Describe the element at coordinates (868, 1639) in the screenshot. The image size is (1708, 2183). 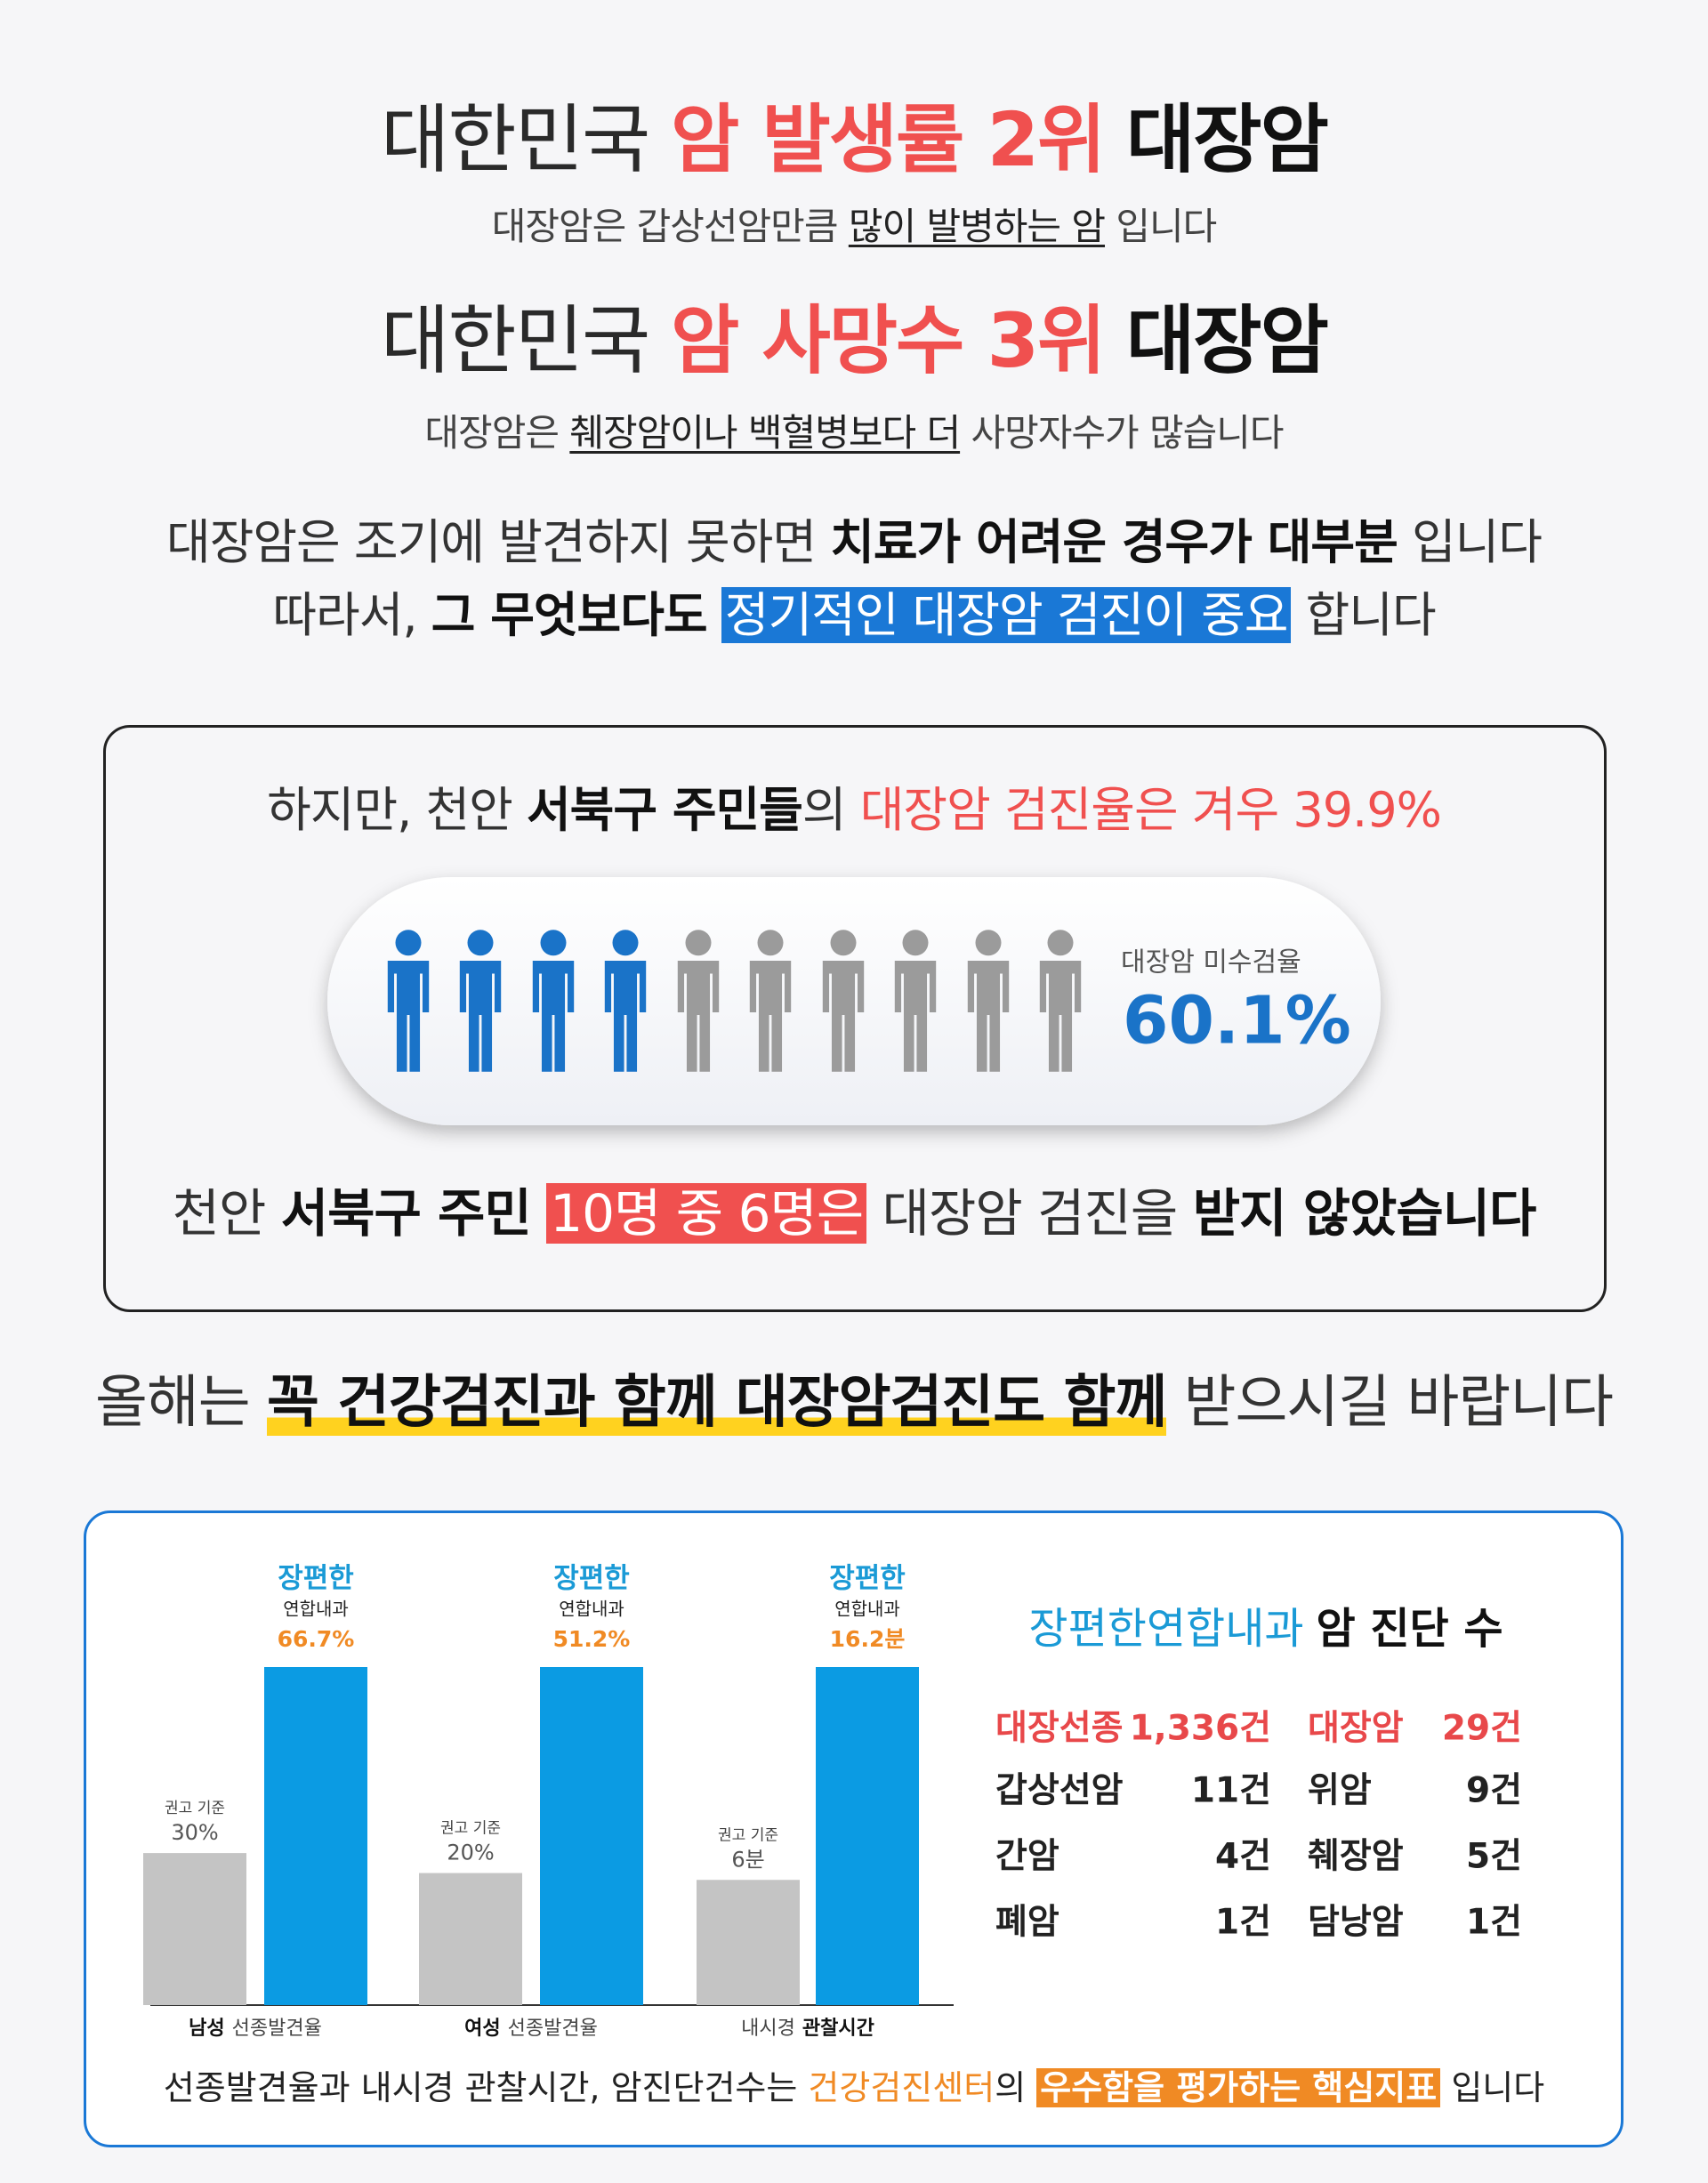
I see `clinic-label: 16.2분` at that location.